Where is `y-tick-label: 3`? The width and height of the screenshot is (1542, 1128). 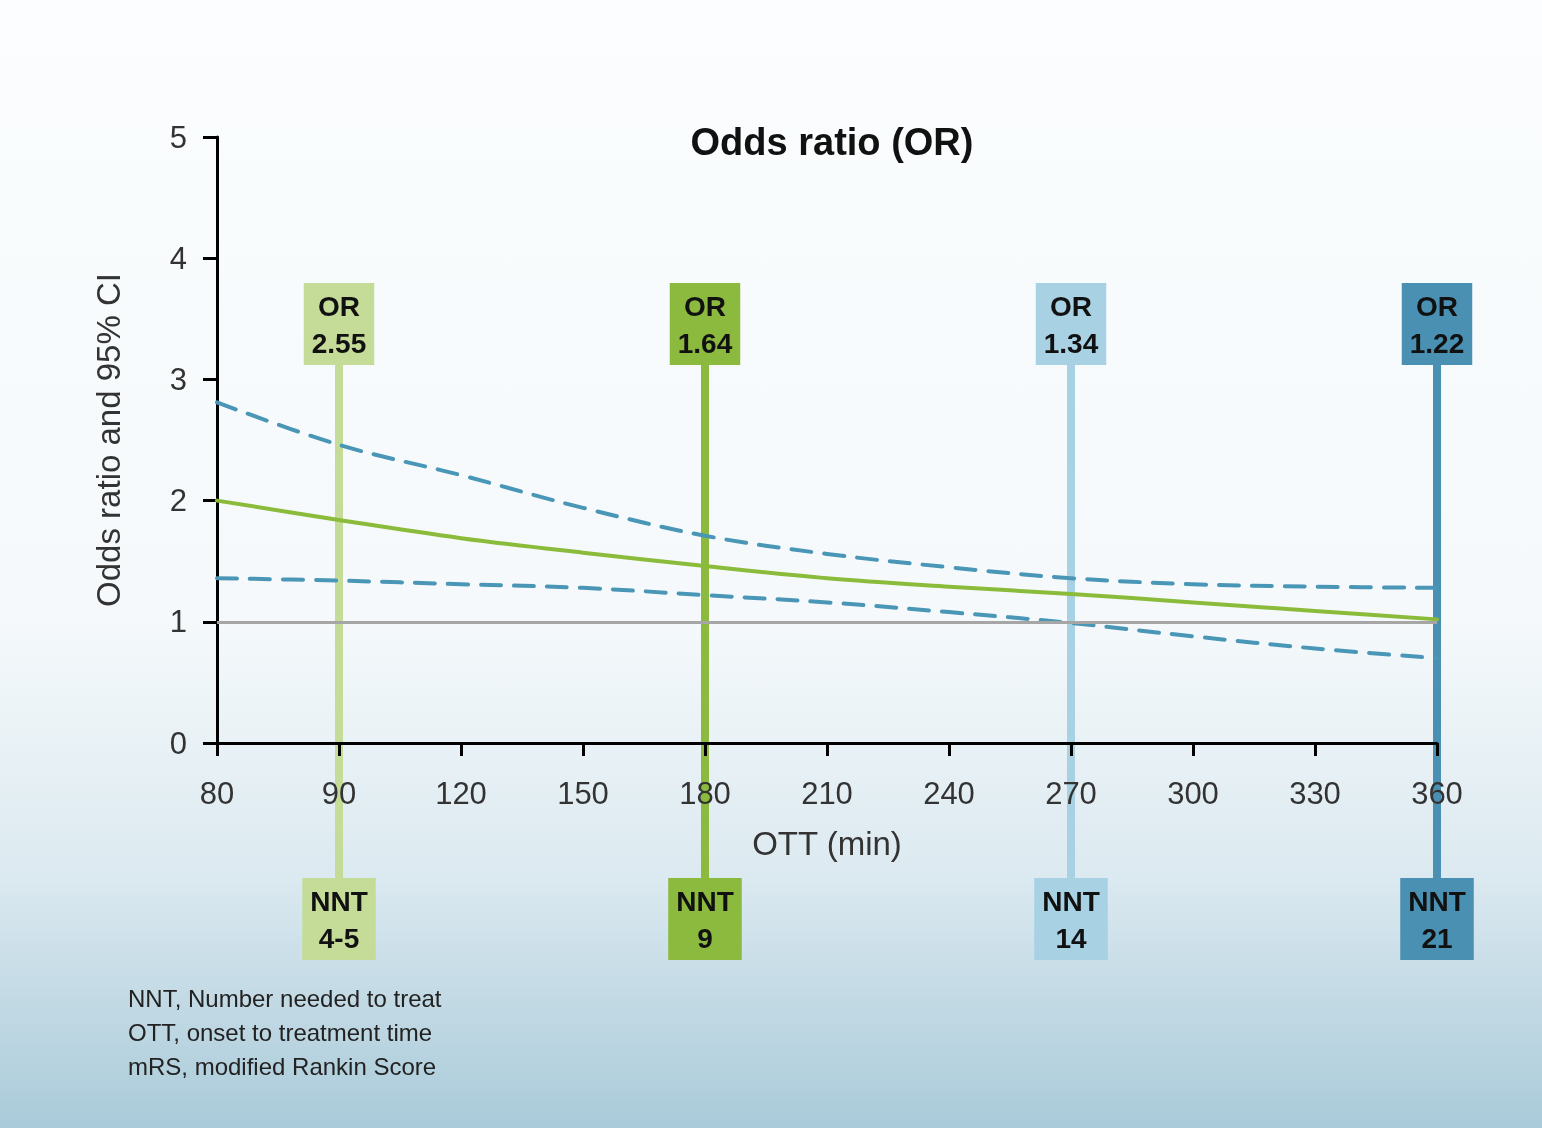
y-tick-label: 3 is located at coordinates (178, 379).